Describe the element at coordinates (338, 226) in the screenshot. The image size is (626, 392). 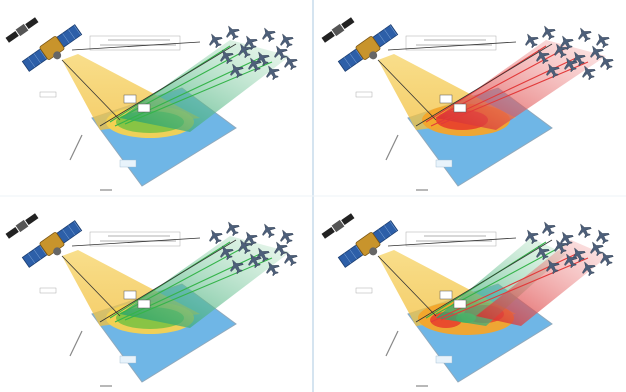
I see `small-body` at that location.